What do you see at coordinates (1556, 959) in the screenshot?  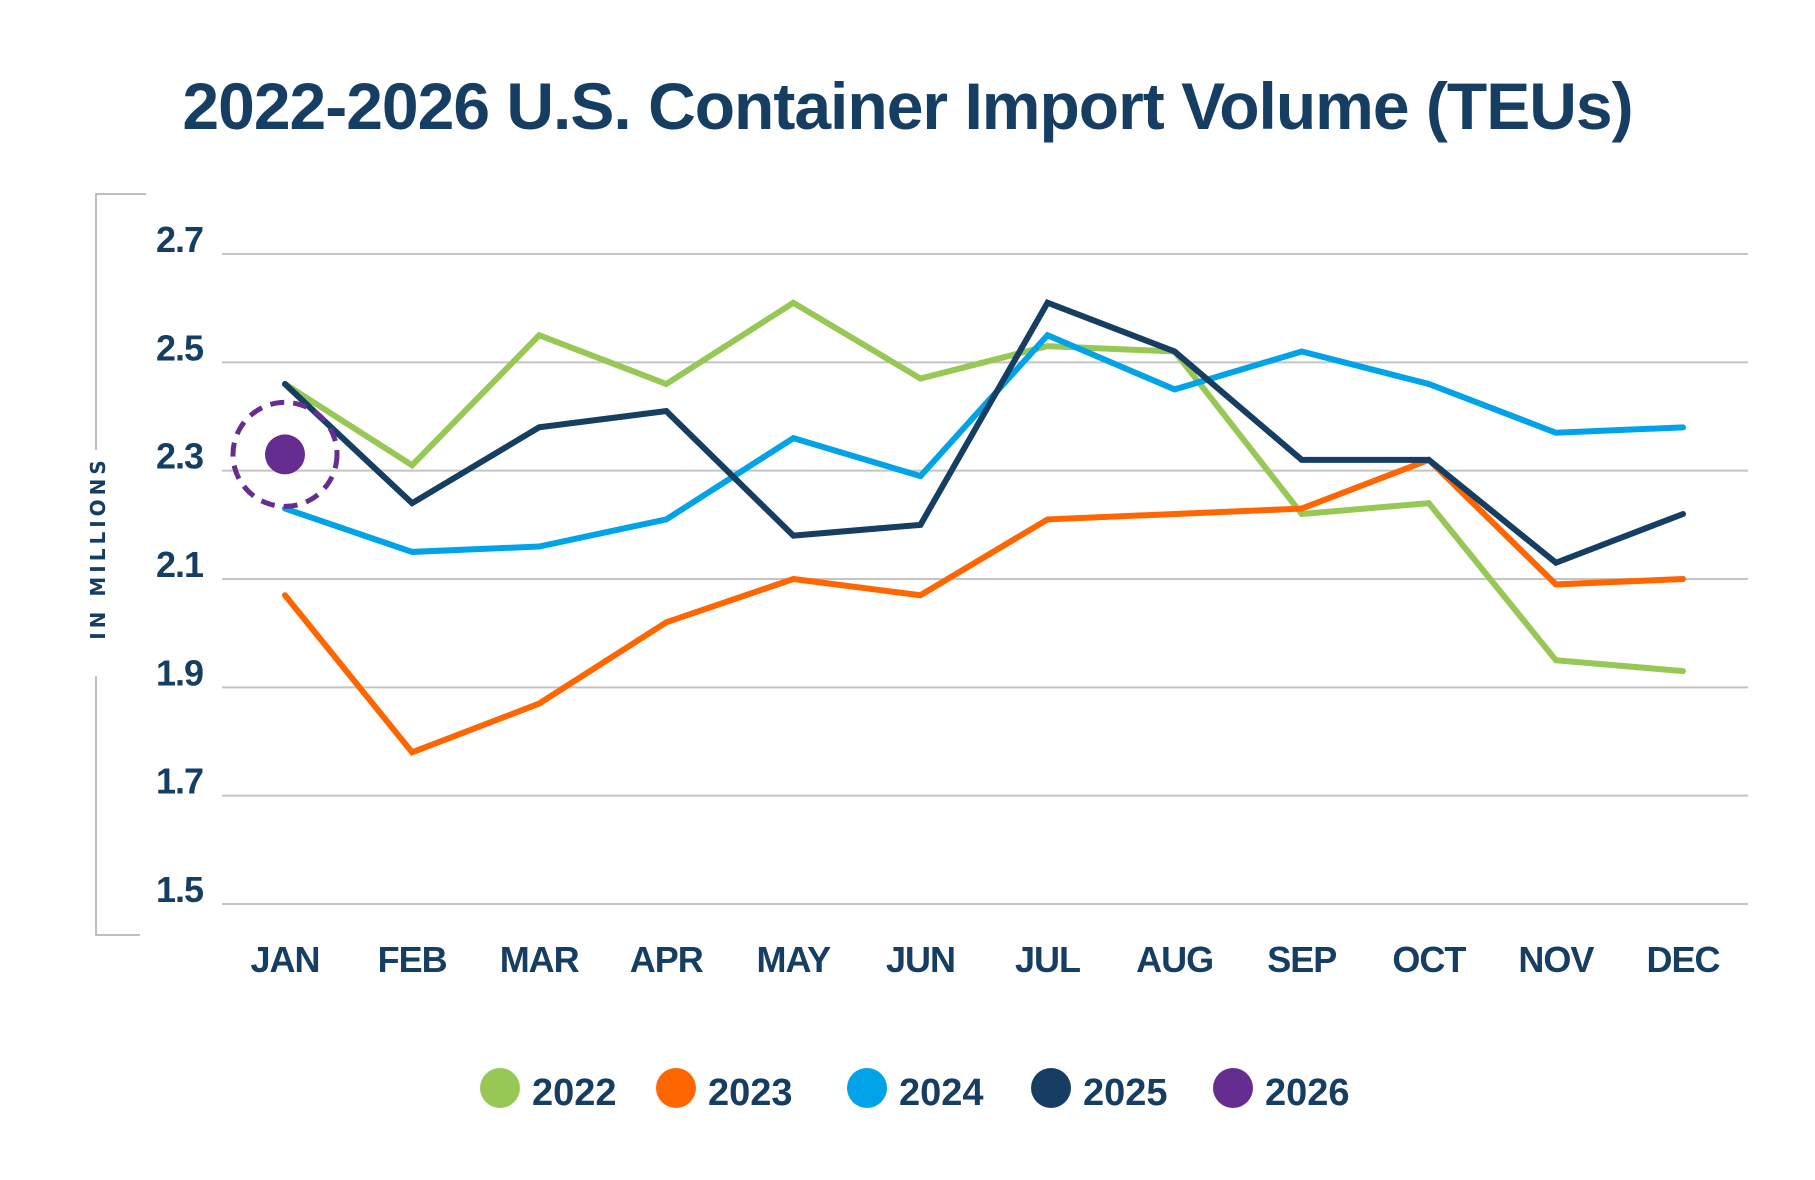 I see `x-tick-label: NOV` at bounding box center [1556, 959].